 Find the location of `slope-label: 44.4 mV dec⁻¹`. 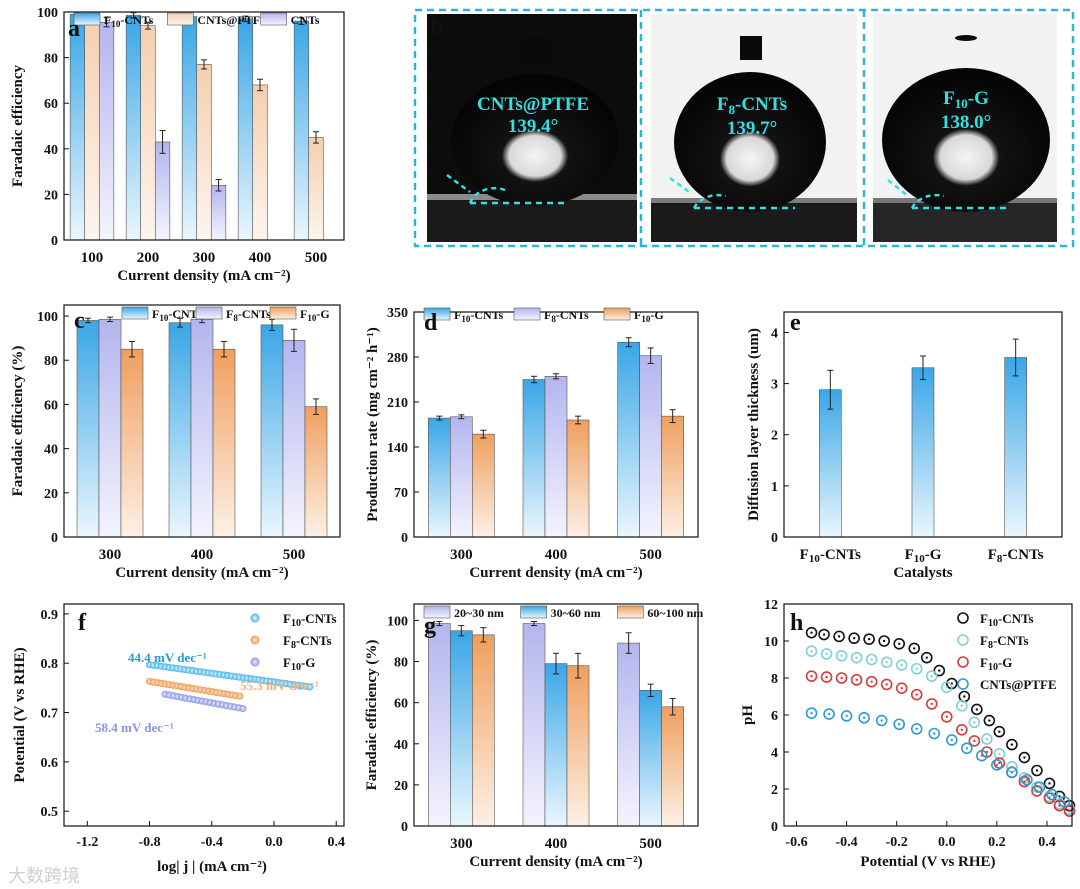

slope-label: 44.4 mV dec⁻¹ is located at coordinates (167, 657).